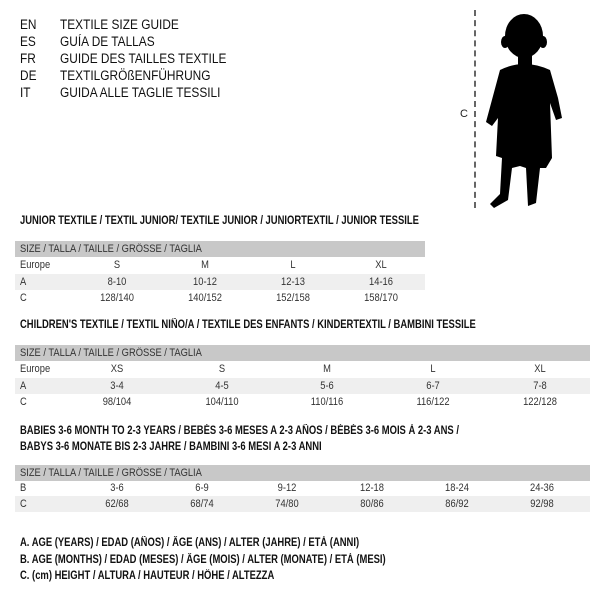  I want to click on guide-title: TEXTILE SIZE GUIDE, so click(119, 24).